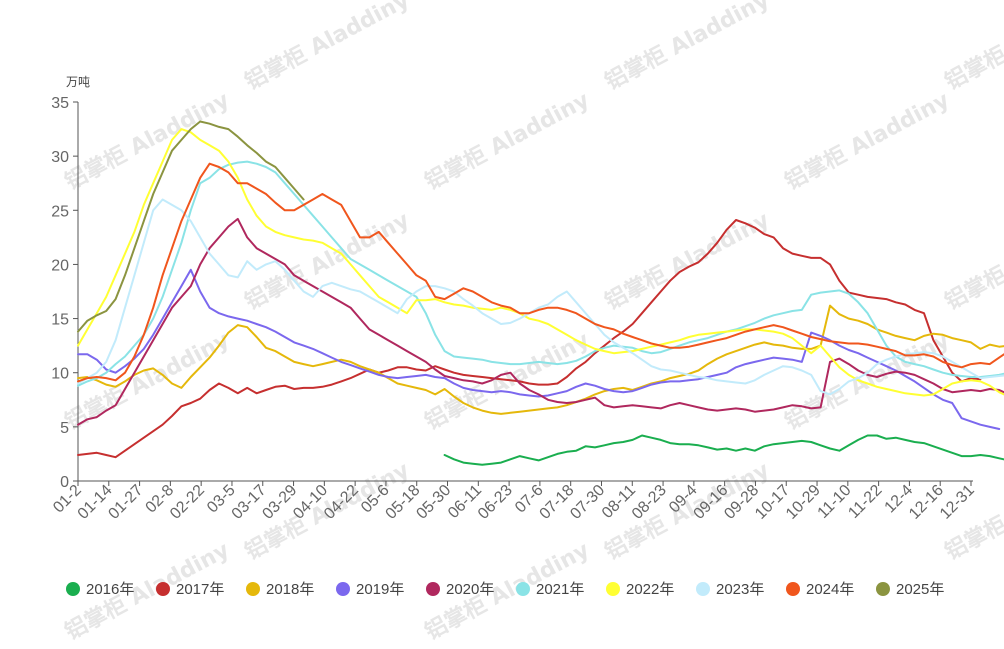  Describe the element at coordinates (830, 589) in the screenshot. I see `legend-label: 2024年` at that location.